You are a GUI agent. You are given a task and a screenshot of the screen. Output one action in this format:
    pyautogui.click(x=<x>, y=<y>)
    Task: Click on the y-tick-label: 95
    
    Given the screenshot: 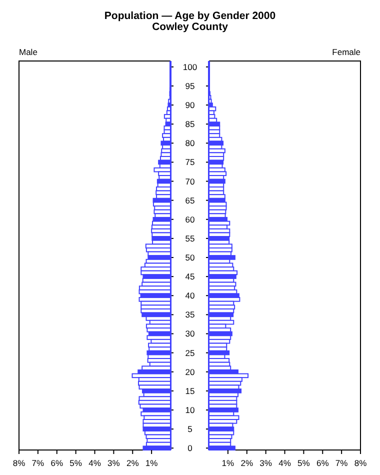 What is the action you would take?
    pyautogui.click(x=190, y=85)
    